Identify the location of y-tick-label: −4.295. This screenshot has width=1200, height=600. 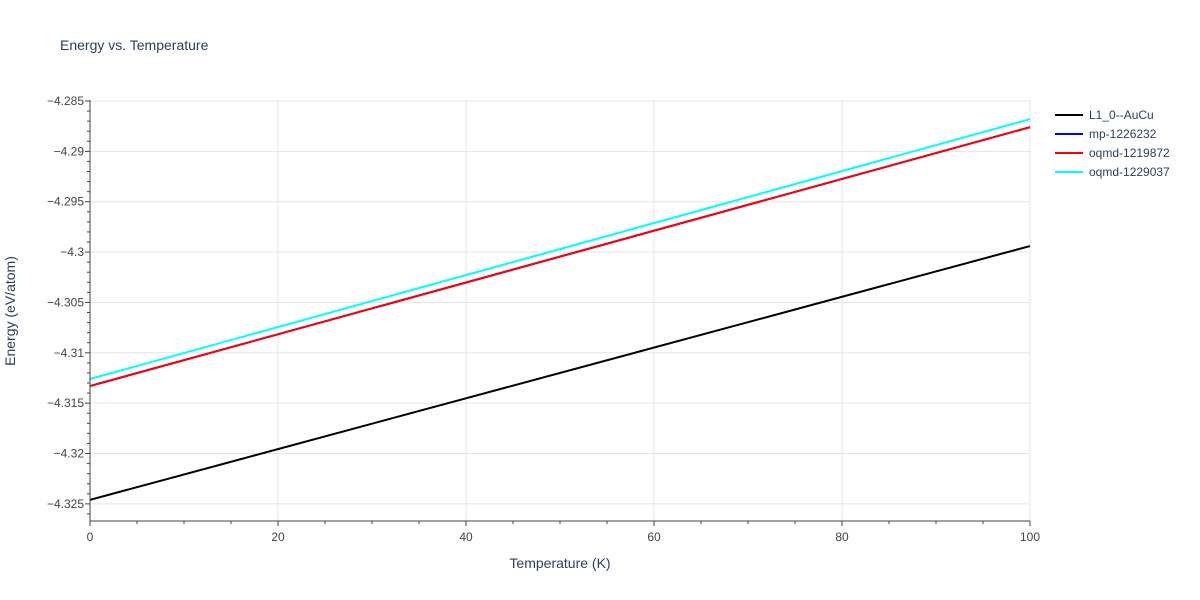
(65, 202).